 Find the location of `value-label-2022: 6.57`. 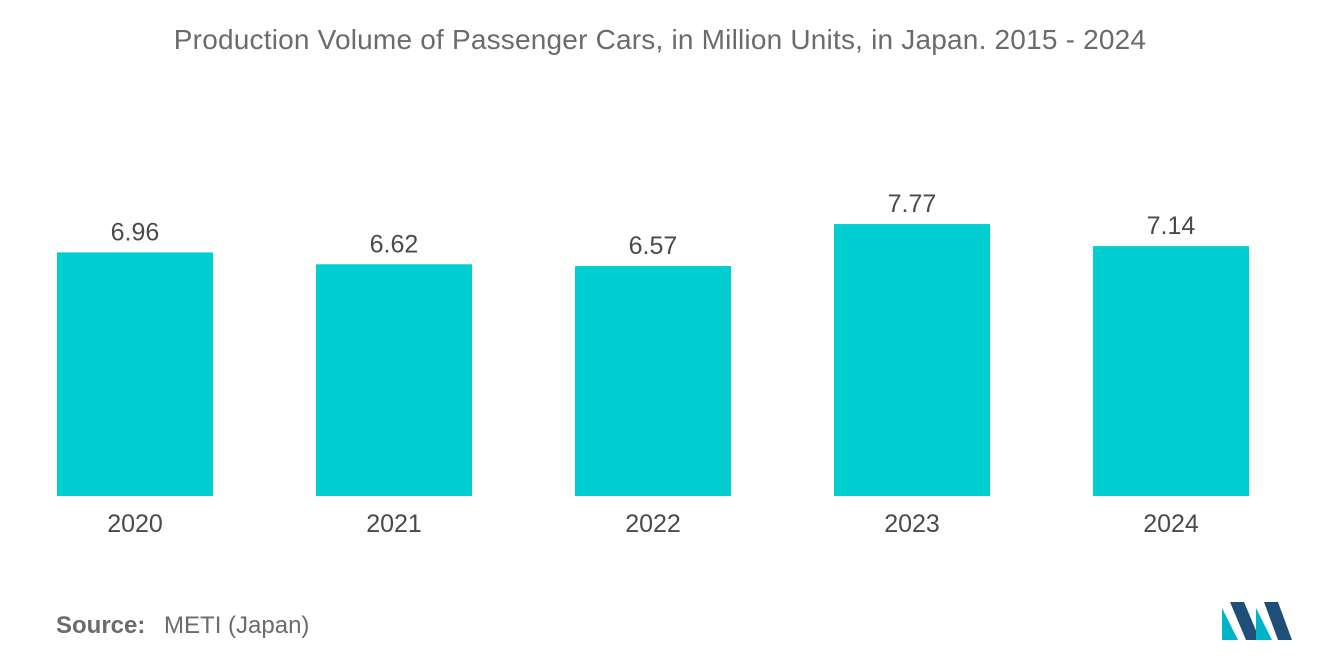

value-label-2022: 6.57 is located at coordinates (653, 246).